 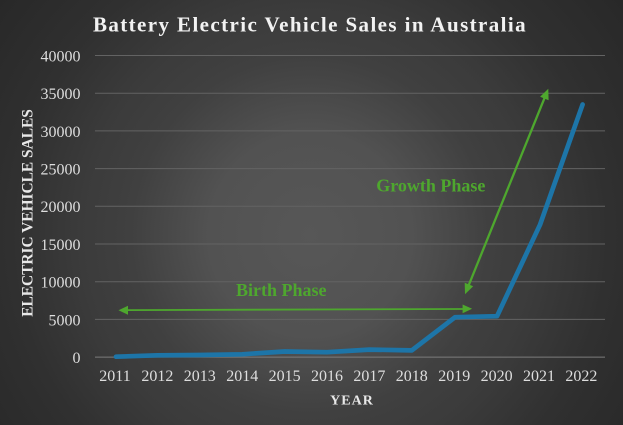 What do you see at coordinates (61, 94) in the screenshot?
I see `svg-text: 35000` at bounding box center [61, 94].